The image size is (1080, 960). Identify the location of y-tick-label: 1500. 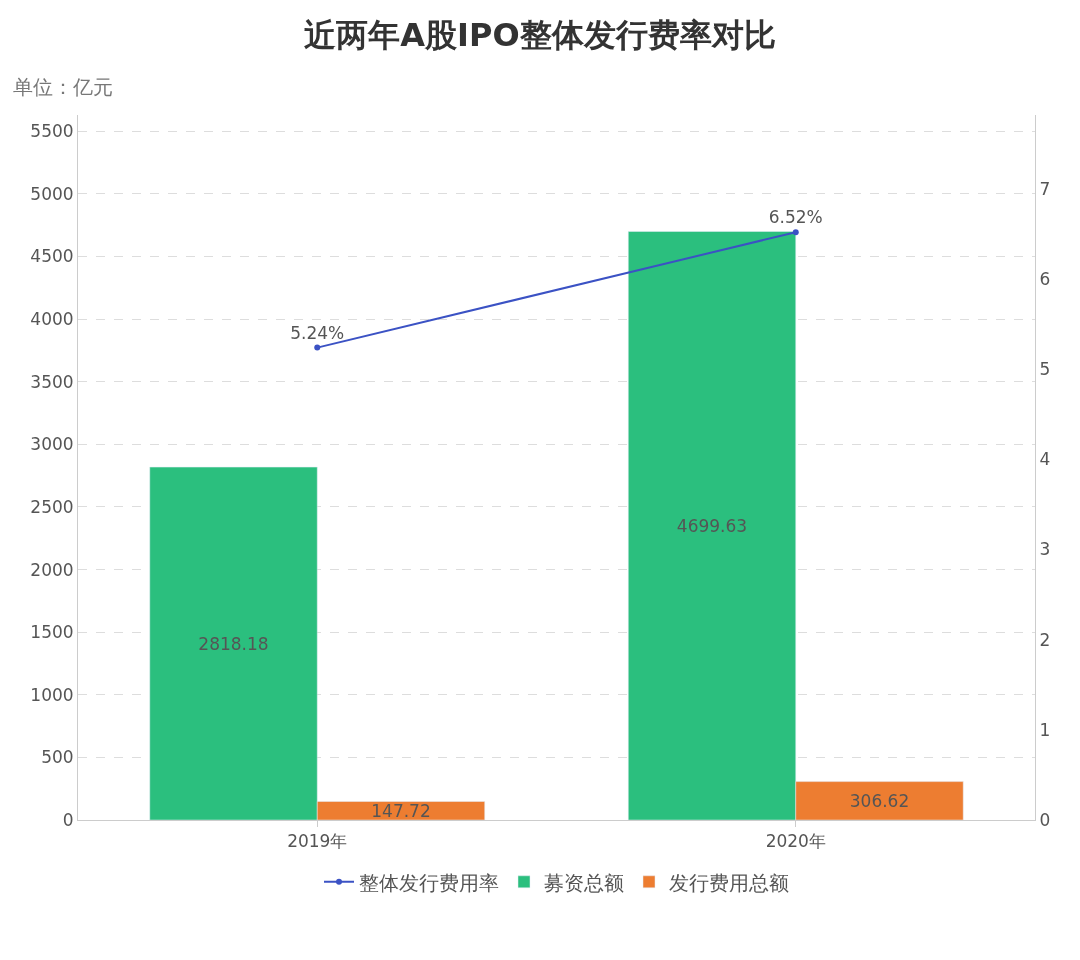
(52, 632).